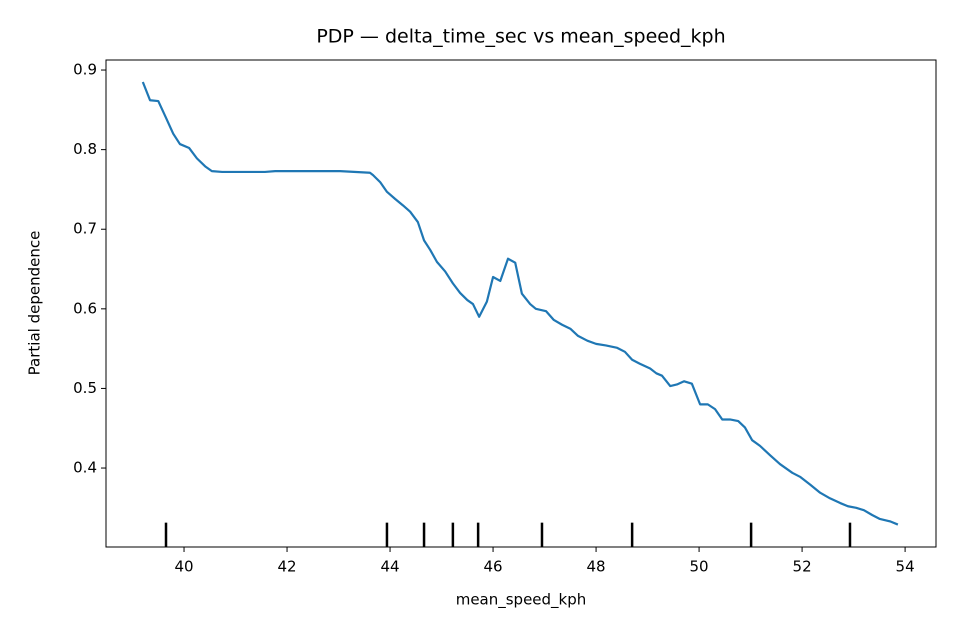  I want to click on y-tick-label: 0.5, so click(85, 388).